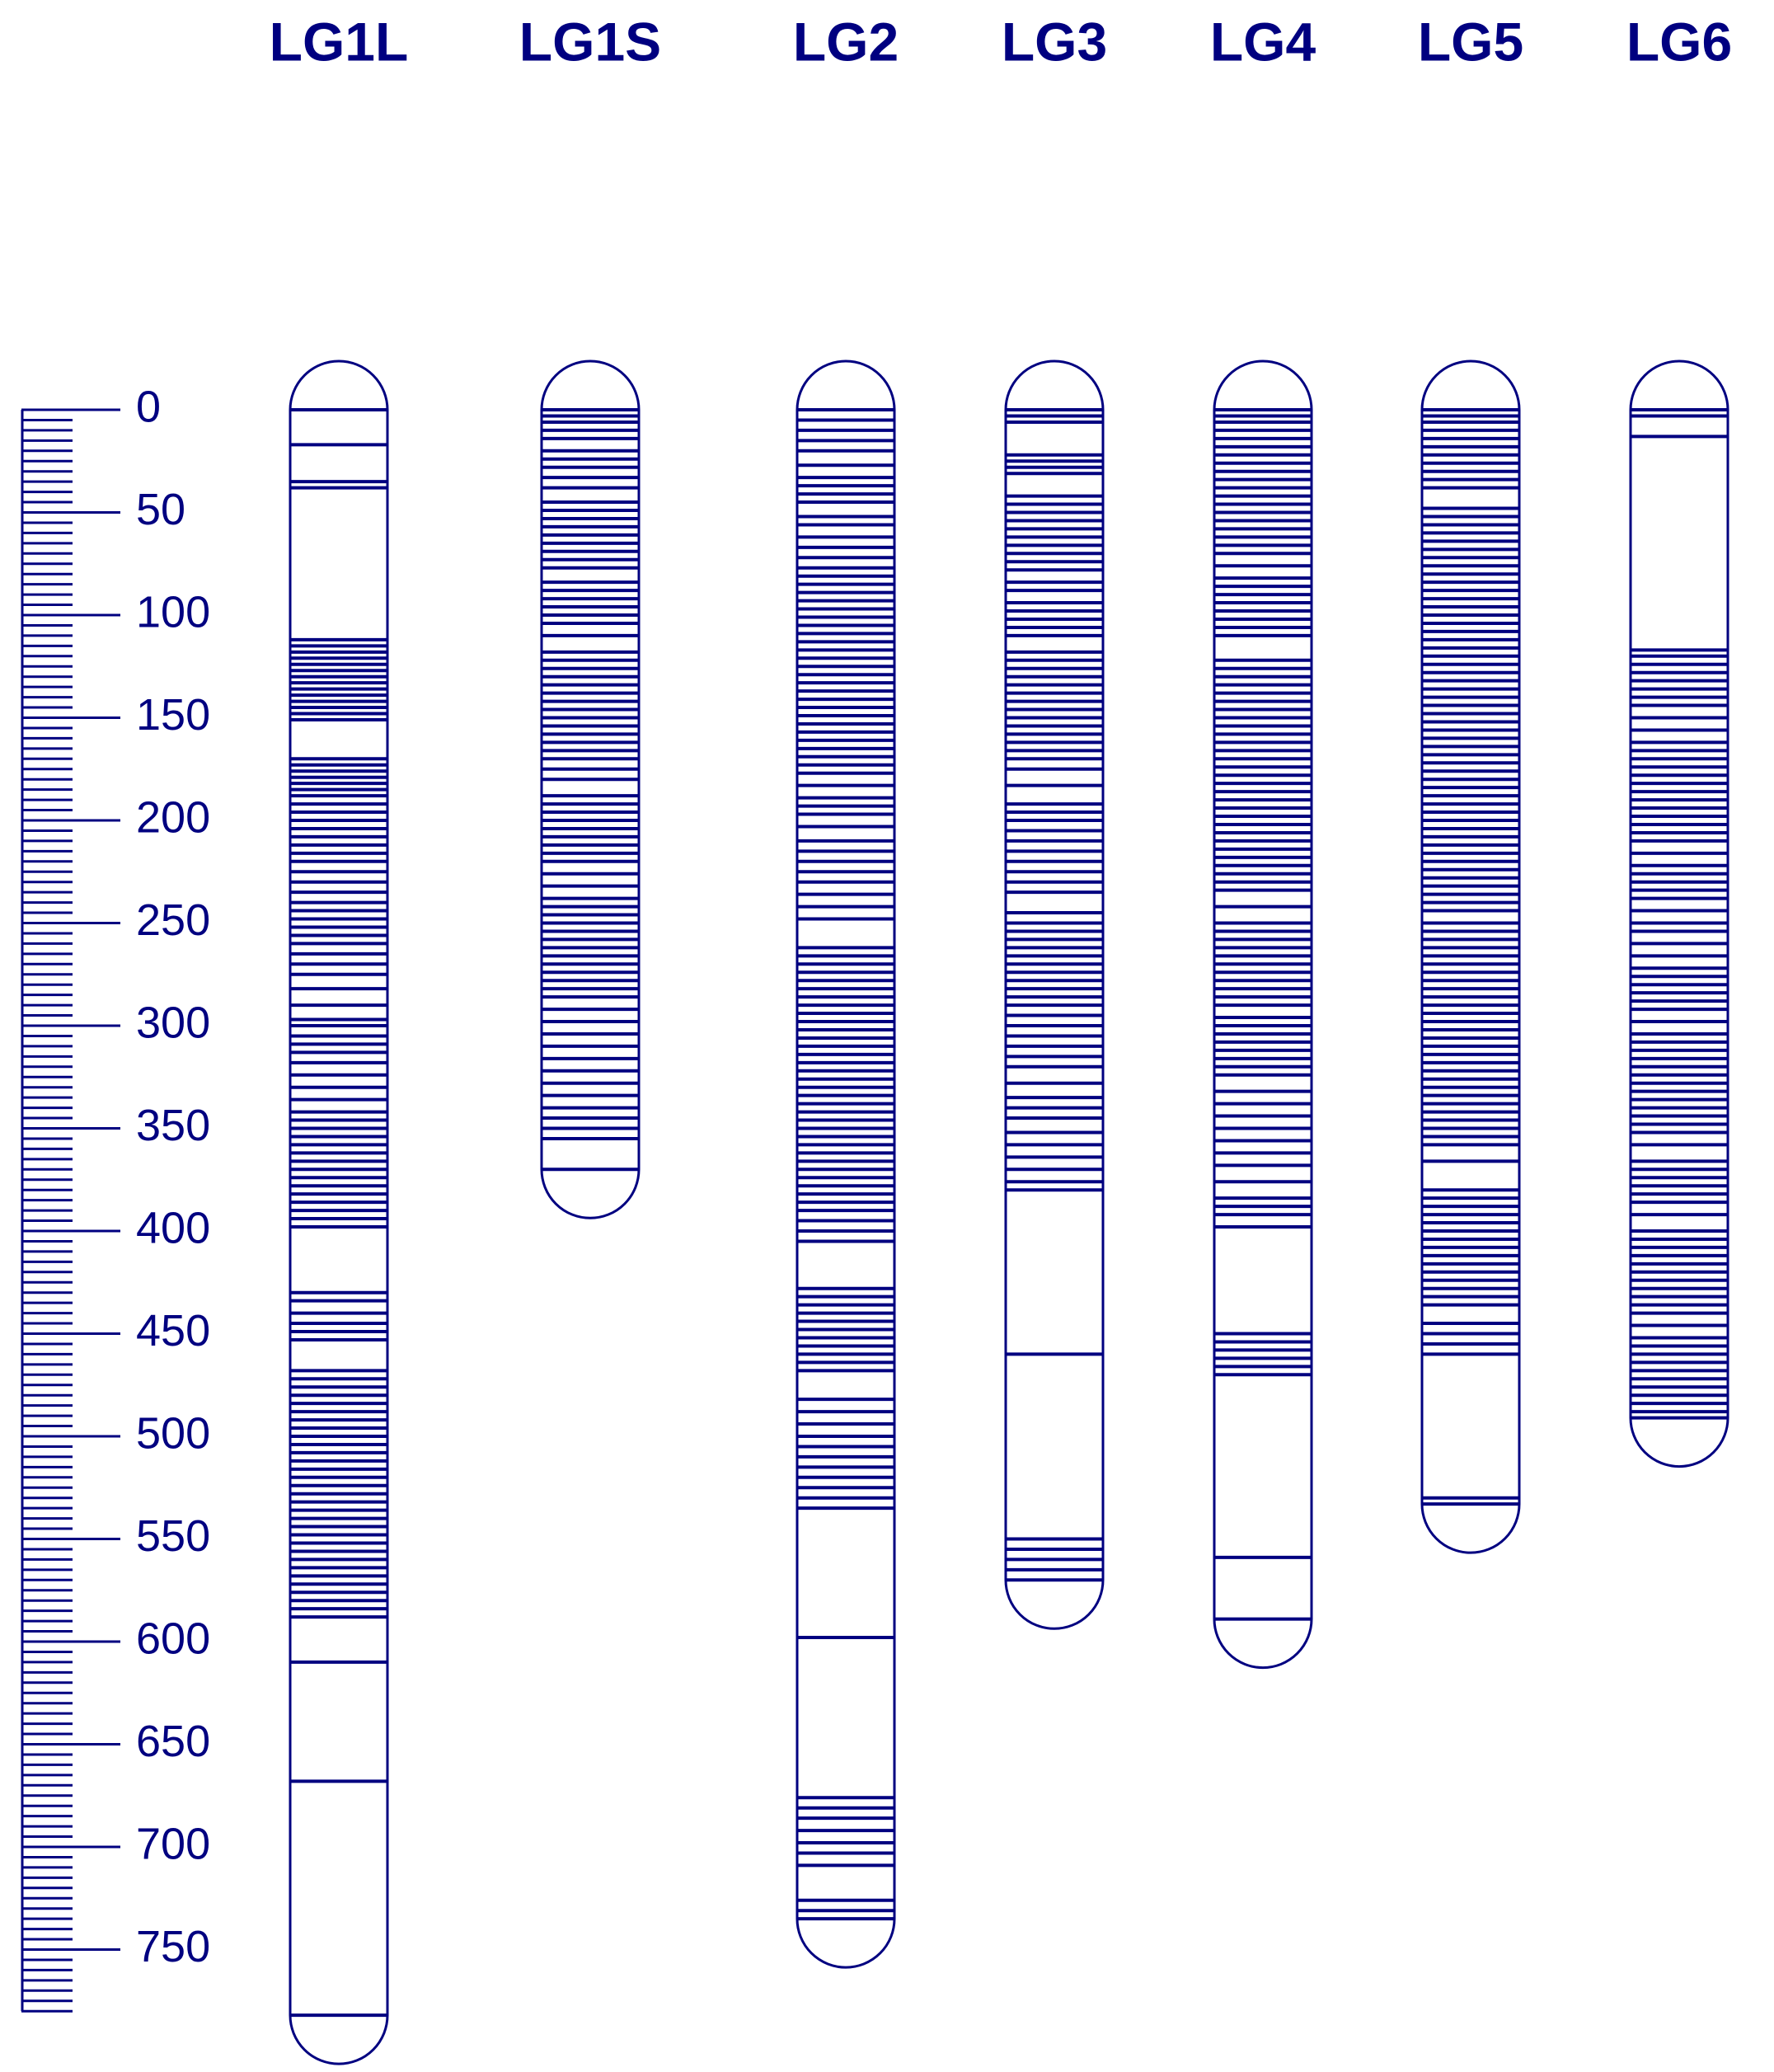 The width and height of the screenshot is (1774, 2072). I want to click on y-tick-label: 500, so click(173, 1433).